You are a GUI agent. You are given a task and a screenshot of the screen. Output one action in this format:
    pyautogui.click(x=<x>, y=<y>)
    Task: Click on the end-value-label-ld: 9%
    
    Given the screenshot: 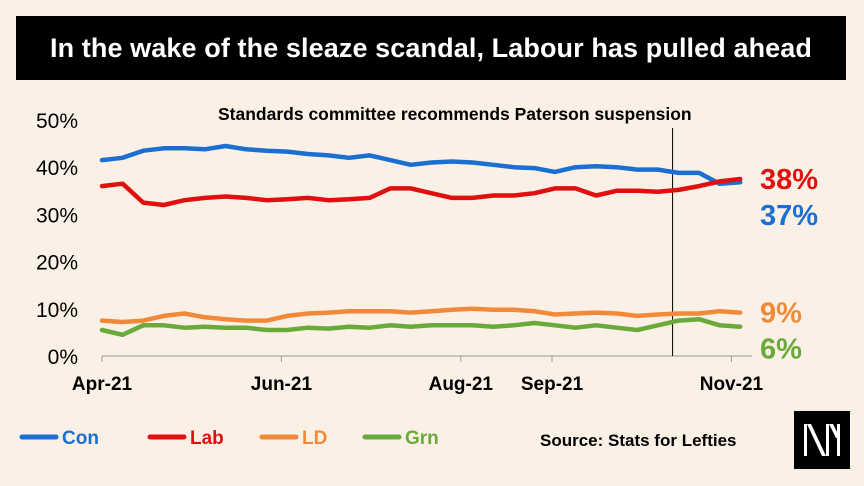 What is the action you would take?
    pyautogui.click(x=781, y=314)
    